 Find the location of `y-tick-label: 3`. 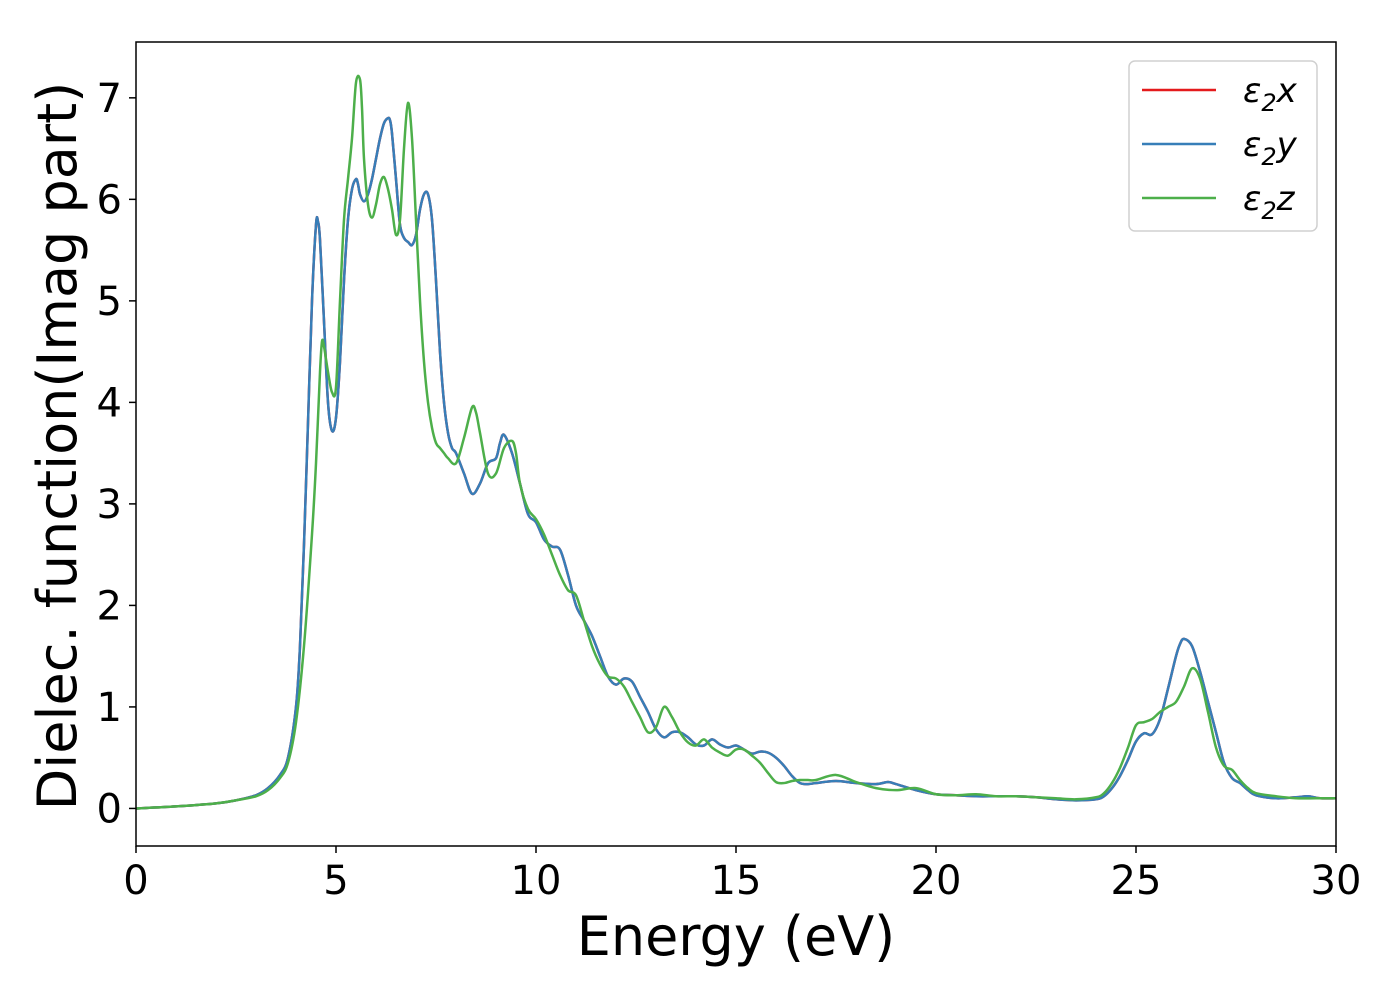

y-tick-label: 3 is located at coordinates (109, 505).